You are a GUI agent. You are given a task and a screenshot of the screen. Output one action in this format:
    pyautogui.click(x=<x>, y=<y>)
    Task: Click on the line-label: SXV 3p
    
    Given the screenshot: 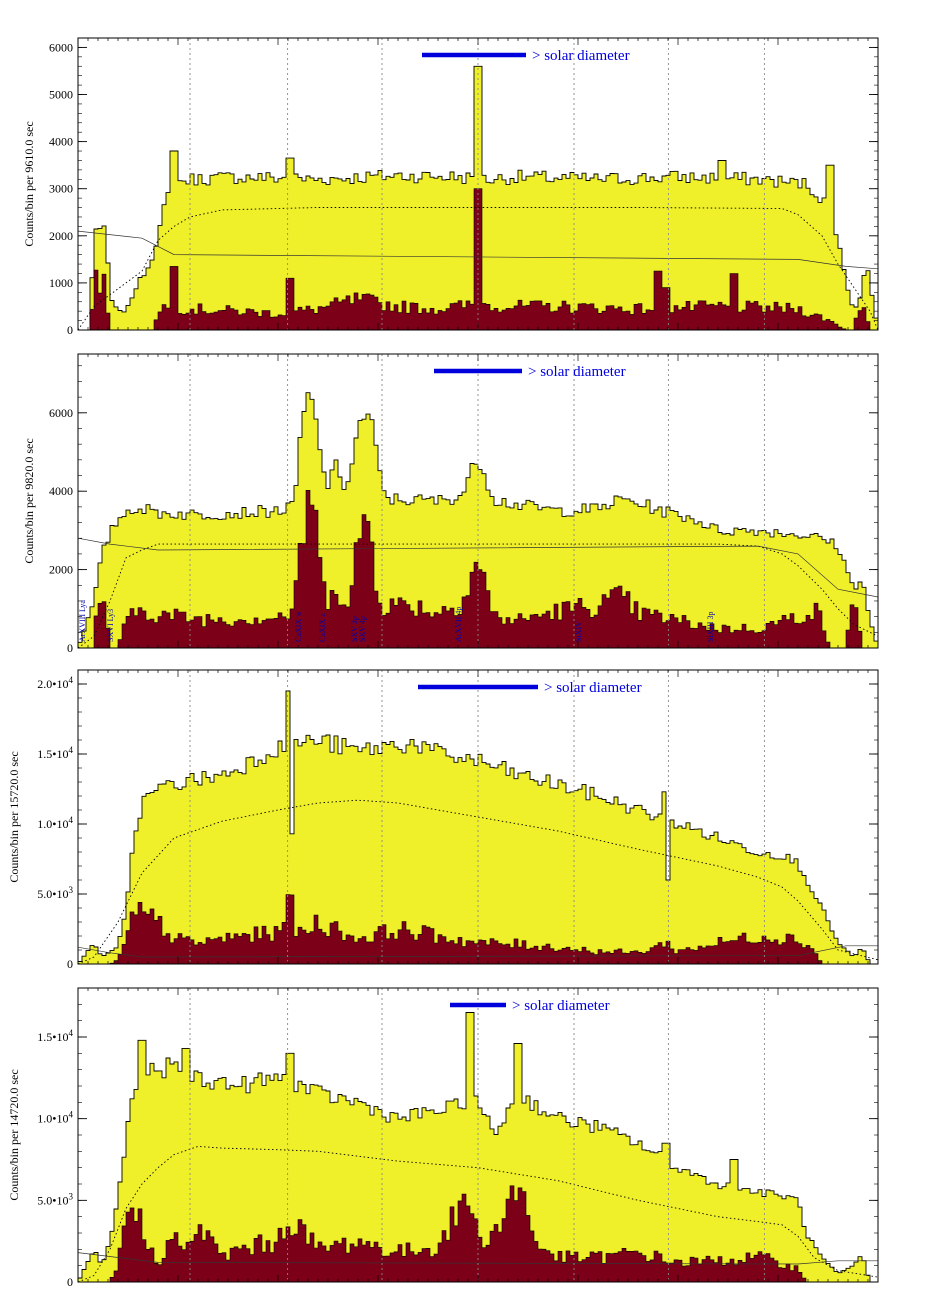 What is the action you would take?
    pyautogui.click(x=354, y=629)
    